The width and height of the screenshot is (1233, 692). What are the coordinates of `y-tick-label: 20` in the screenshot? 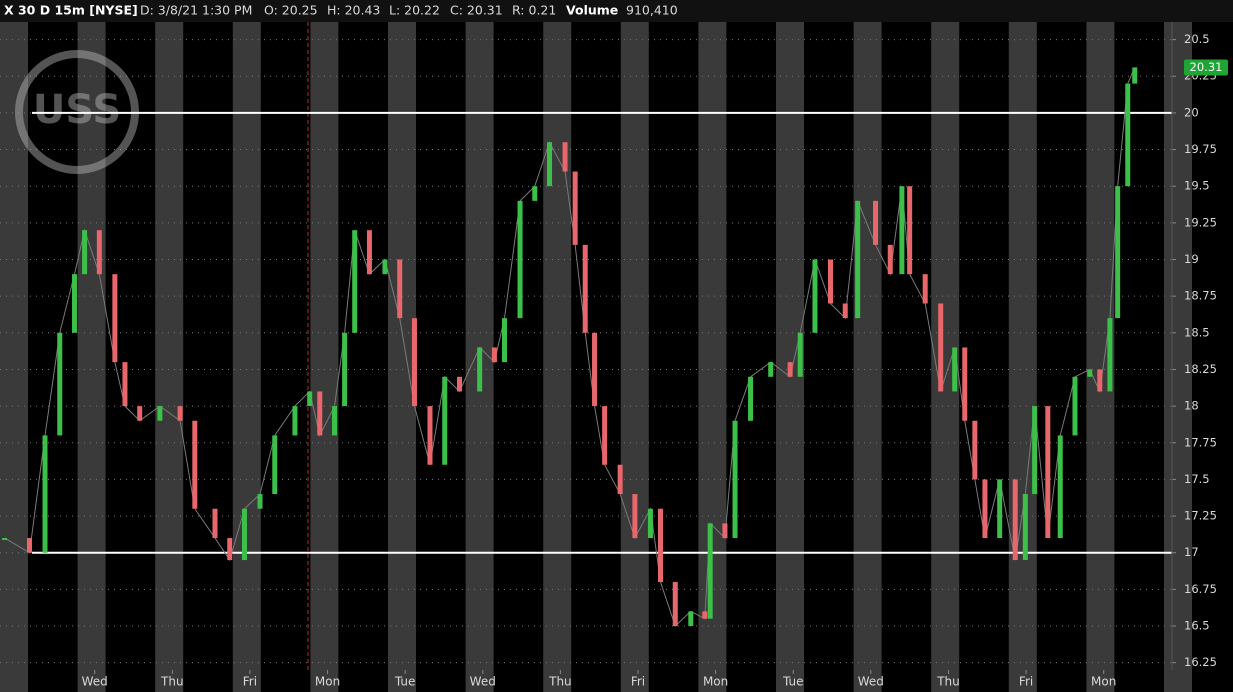 It's located at (1191, 112).